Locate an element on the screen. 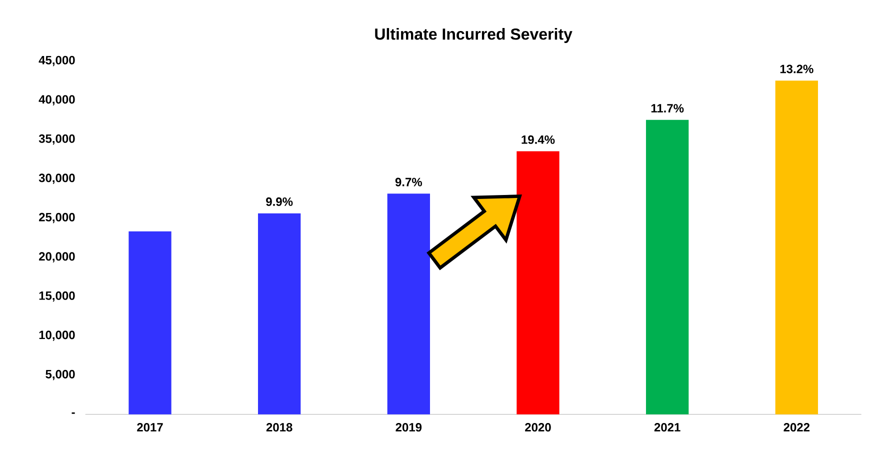 Image resolution: width=872 pixels, height=449 pixels. y-tick-label: - is located at coordinates (73, 413).